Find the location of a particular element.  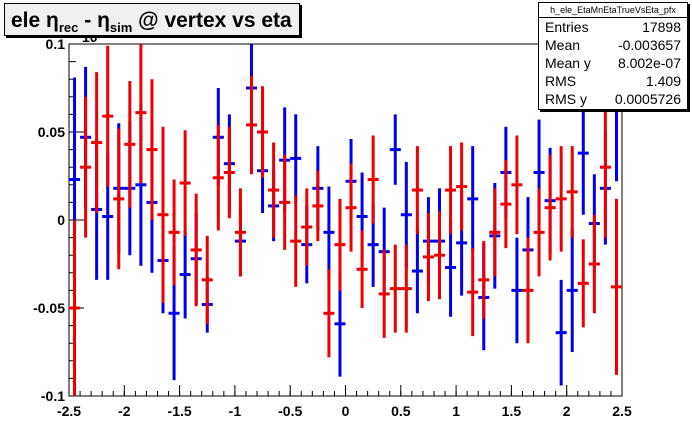

stats-label: RMS is located at coordinates (561, 81).